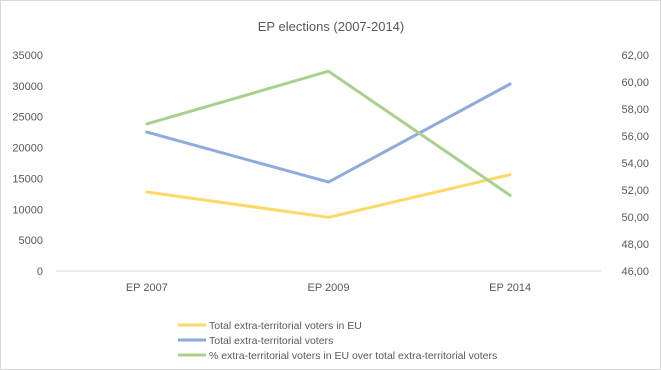 The image size is (661, 370). What do you see at coordinates (635, 191) in the screenshot?
I see `y-right-tick-label: 52,00` at bounding box center [635, 191].